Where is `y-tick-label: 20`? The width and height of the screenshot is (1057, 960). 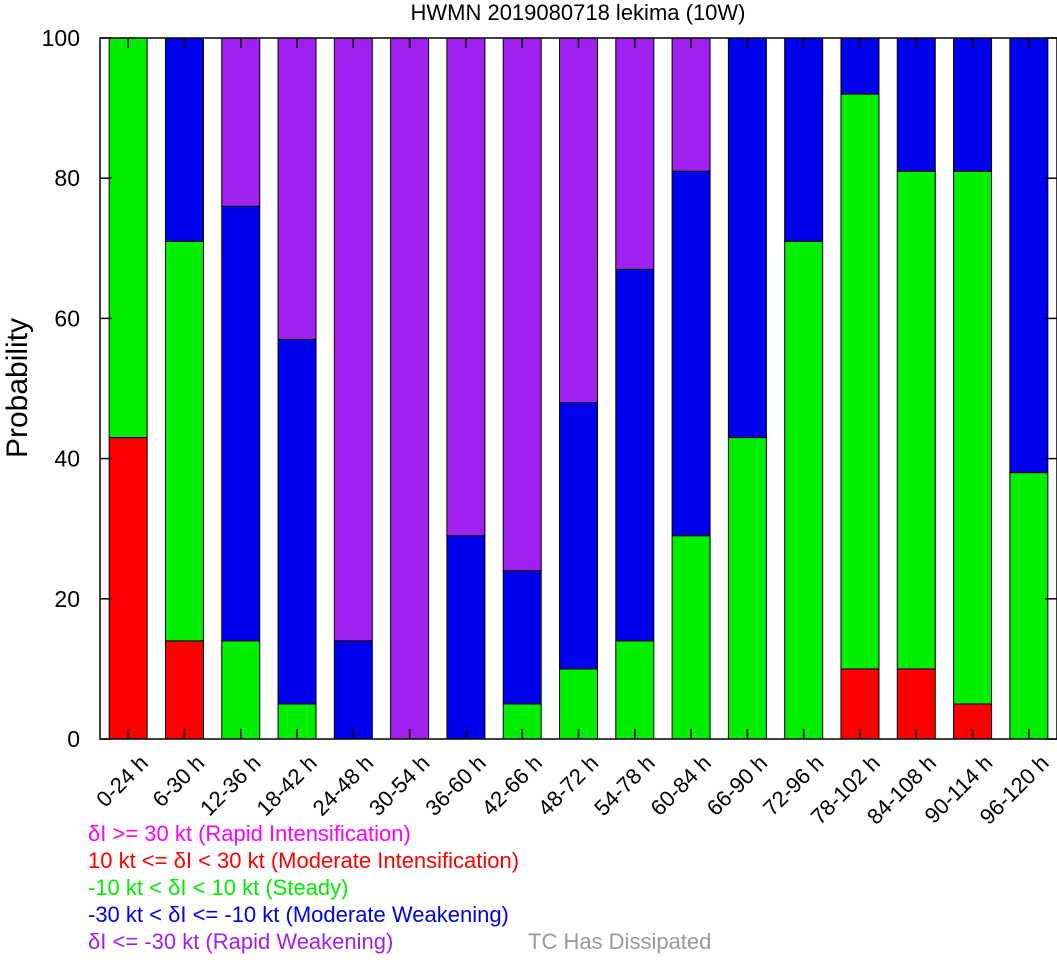
y-tick-label: 20 is located at coordinates (67, 599).